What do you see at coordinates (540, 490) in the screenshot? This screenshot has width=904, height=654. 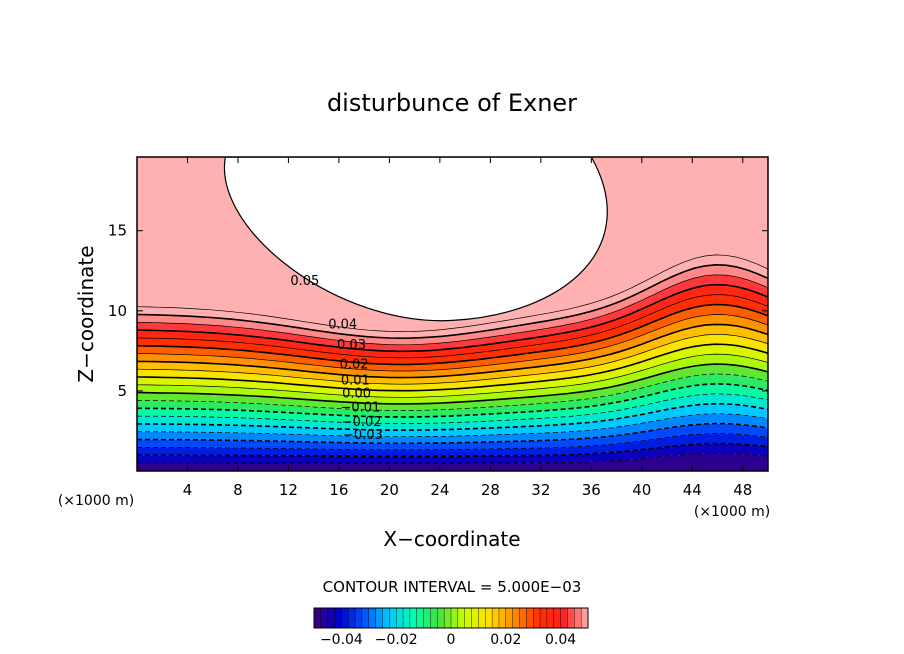 I see `x-tick-label: 32` at bounding box center [540, 490].